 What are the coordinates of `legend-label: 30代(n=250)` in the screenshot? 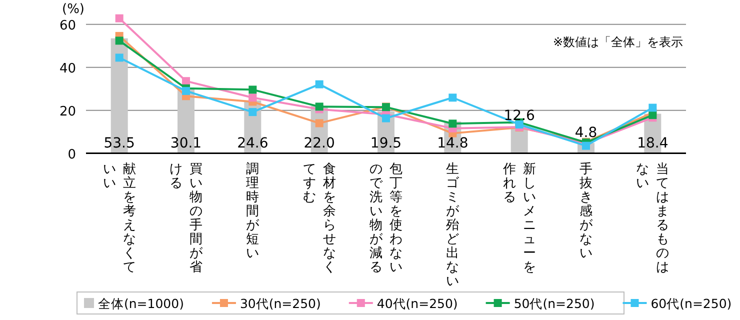 It's located at (280, 303).